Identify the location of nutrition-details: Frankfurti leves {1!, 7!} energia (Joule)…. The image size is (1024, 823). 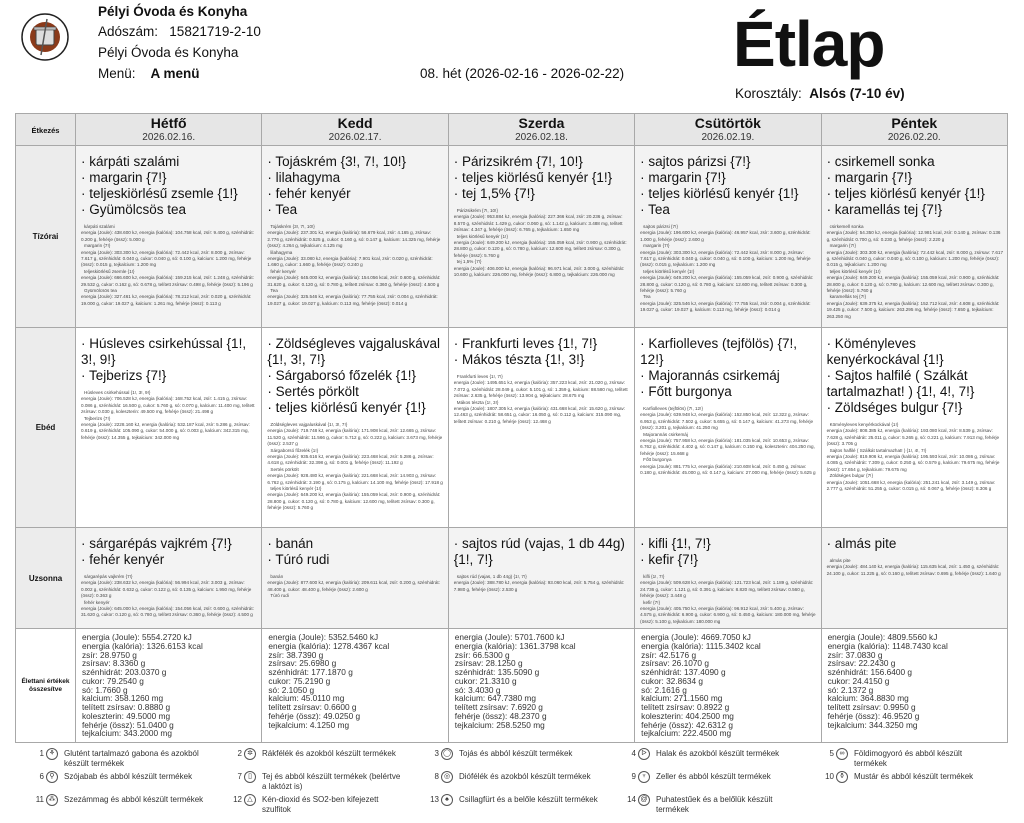
(542, 399).